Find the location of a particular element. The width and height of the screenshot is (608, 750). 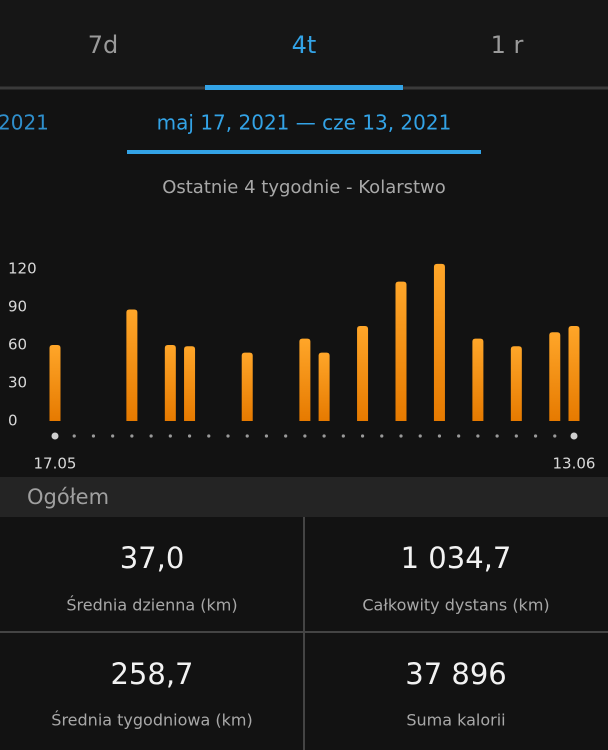

y-tick-label: 60 is located at coordinates (17, 344).